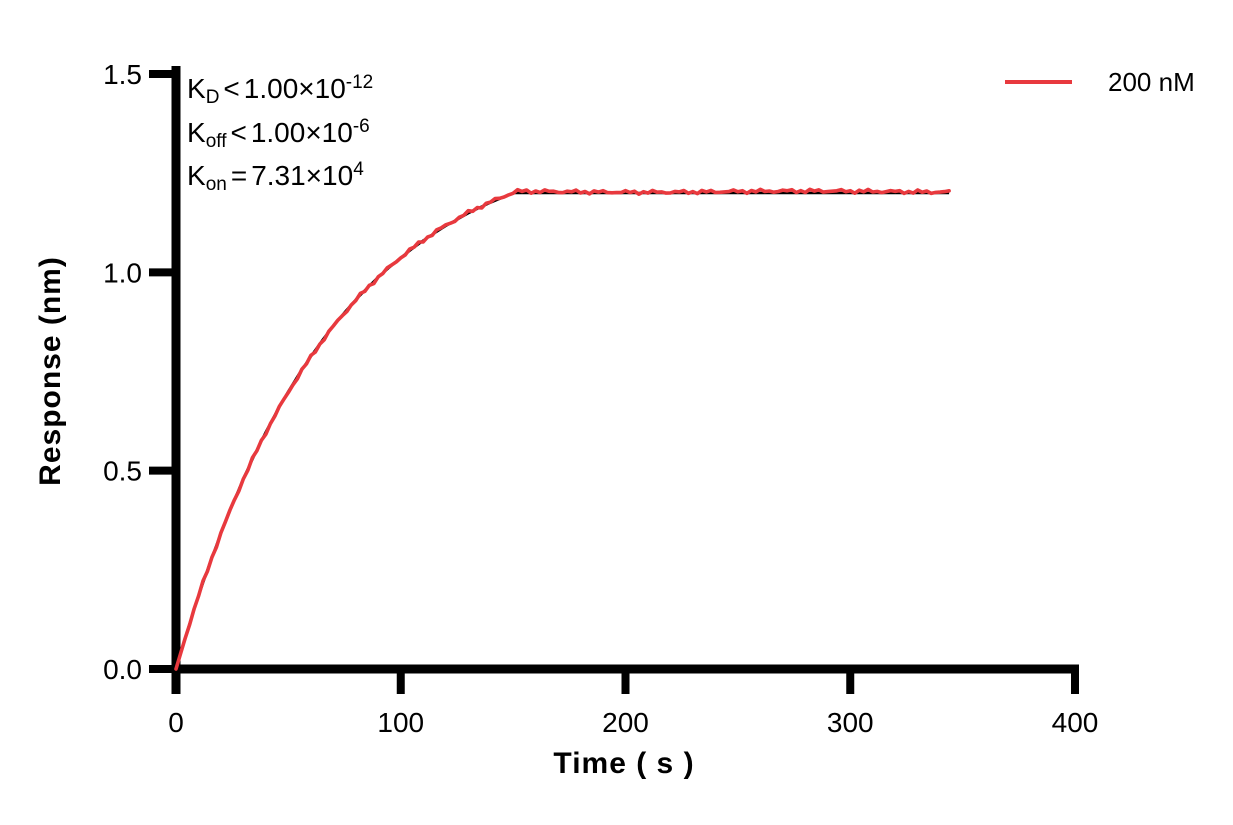 This screenshot has height=825, width=1233. I want to click on y-tick-label: 1.5, so click(122, 74).